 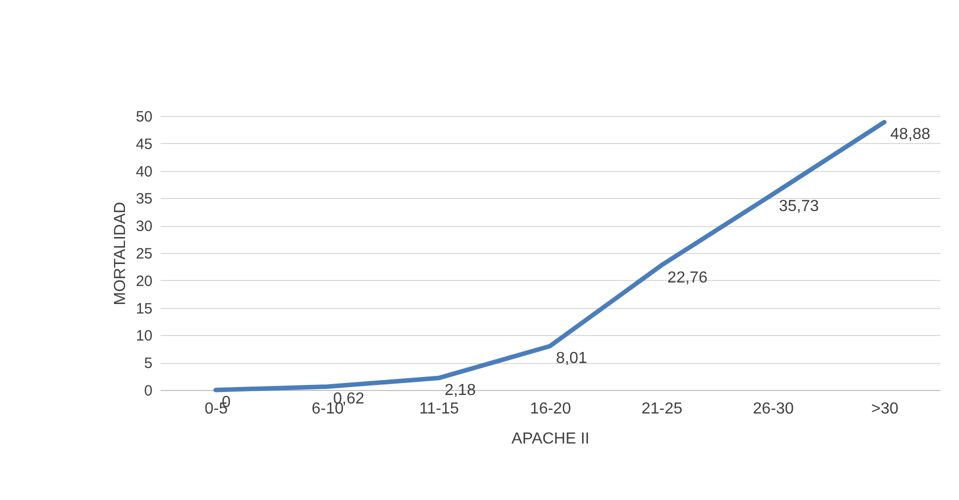 I want to click on y-tick-label: 0, so click(x=148, y=391).